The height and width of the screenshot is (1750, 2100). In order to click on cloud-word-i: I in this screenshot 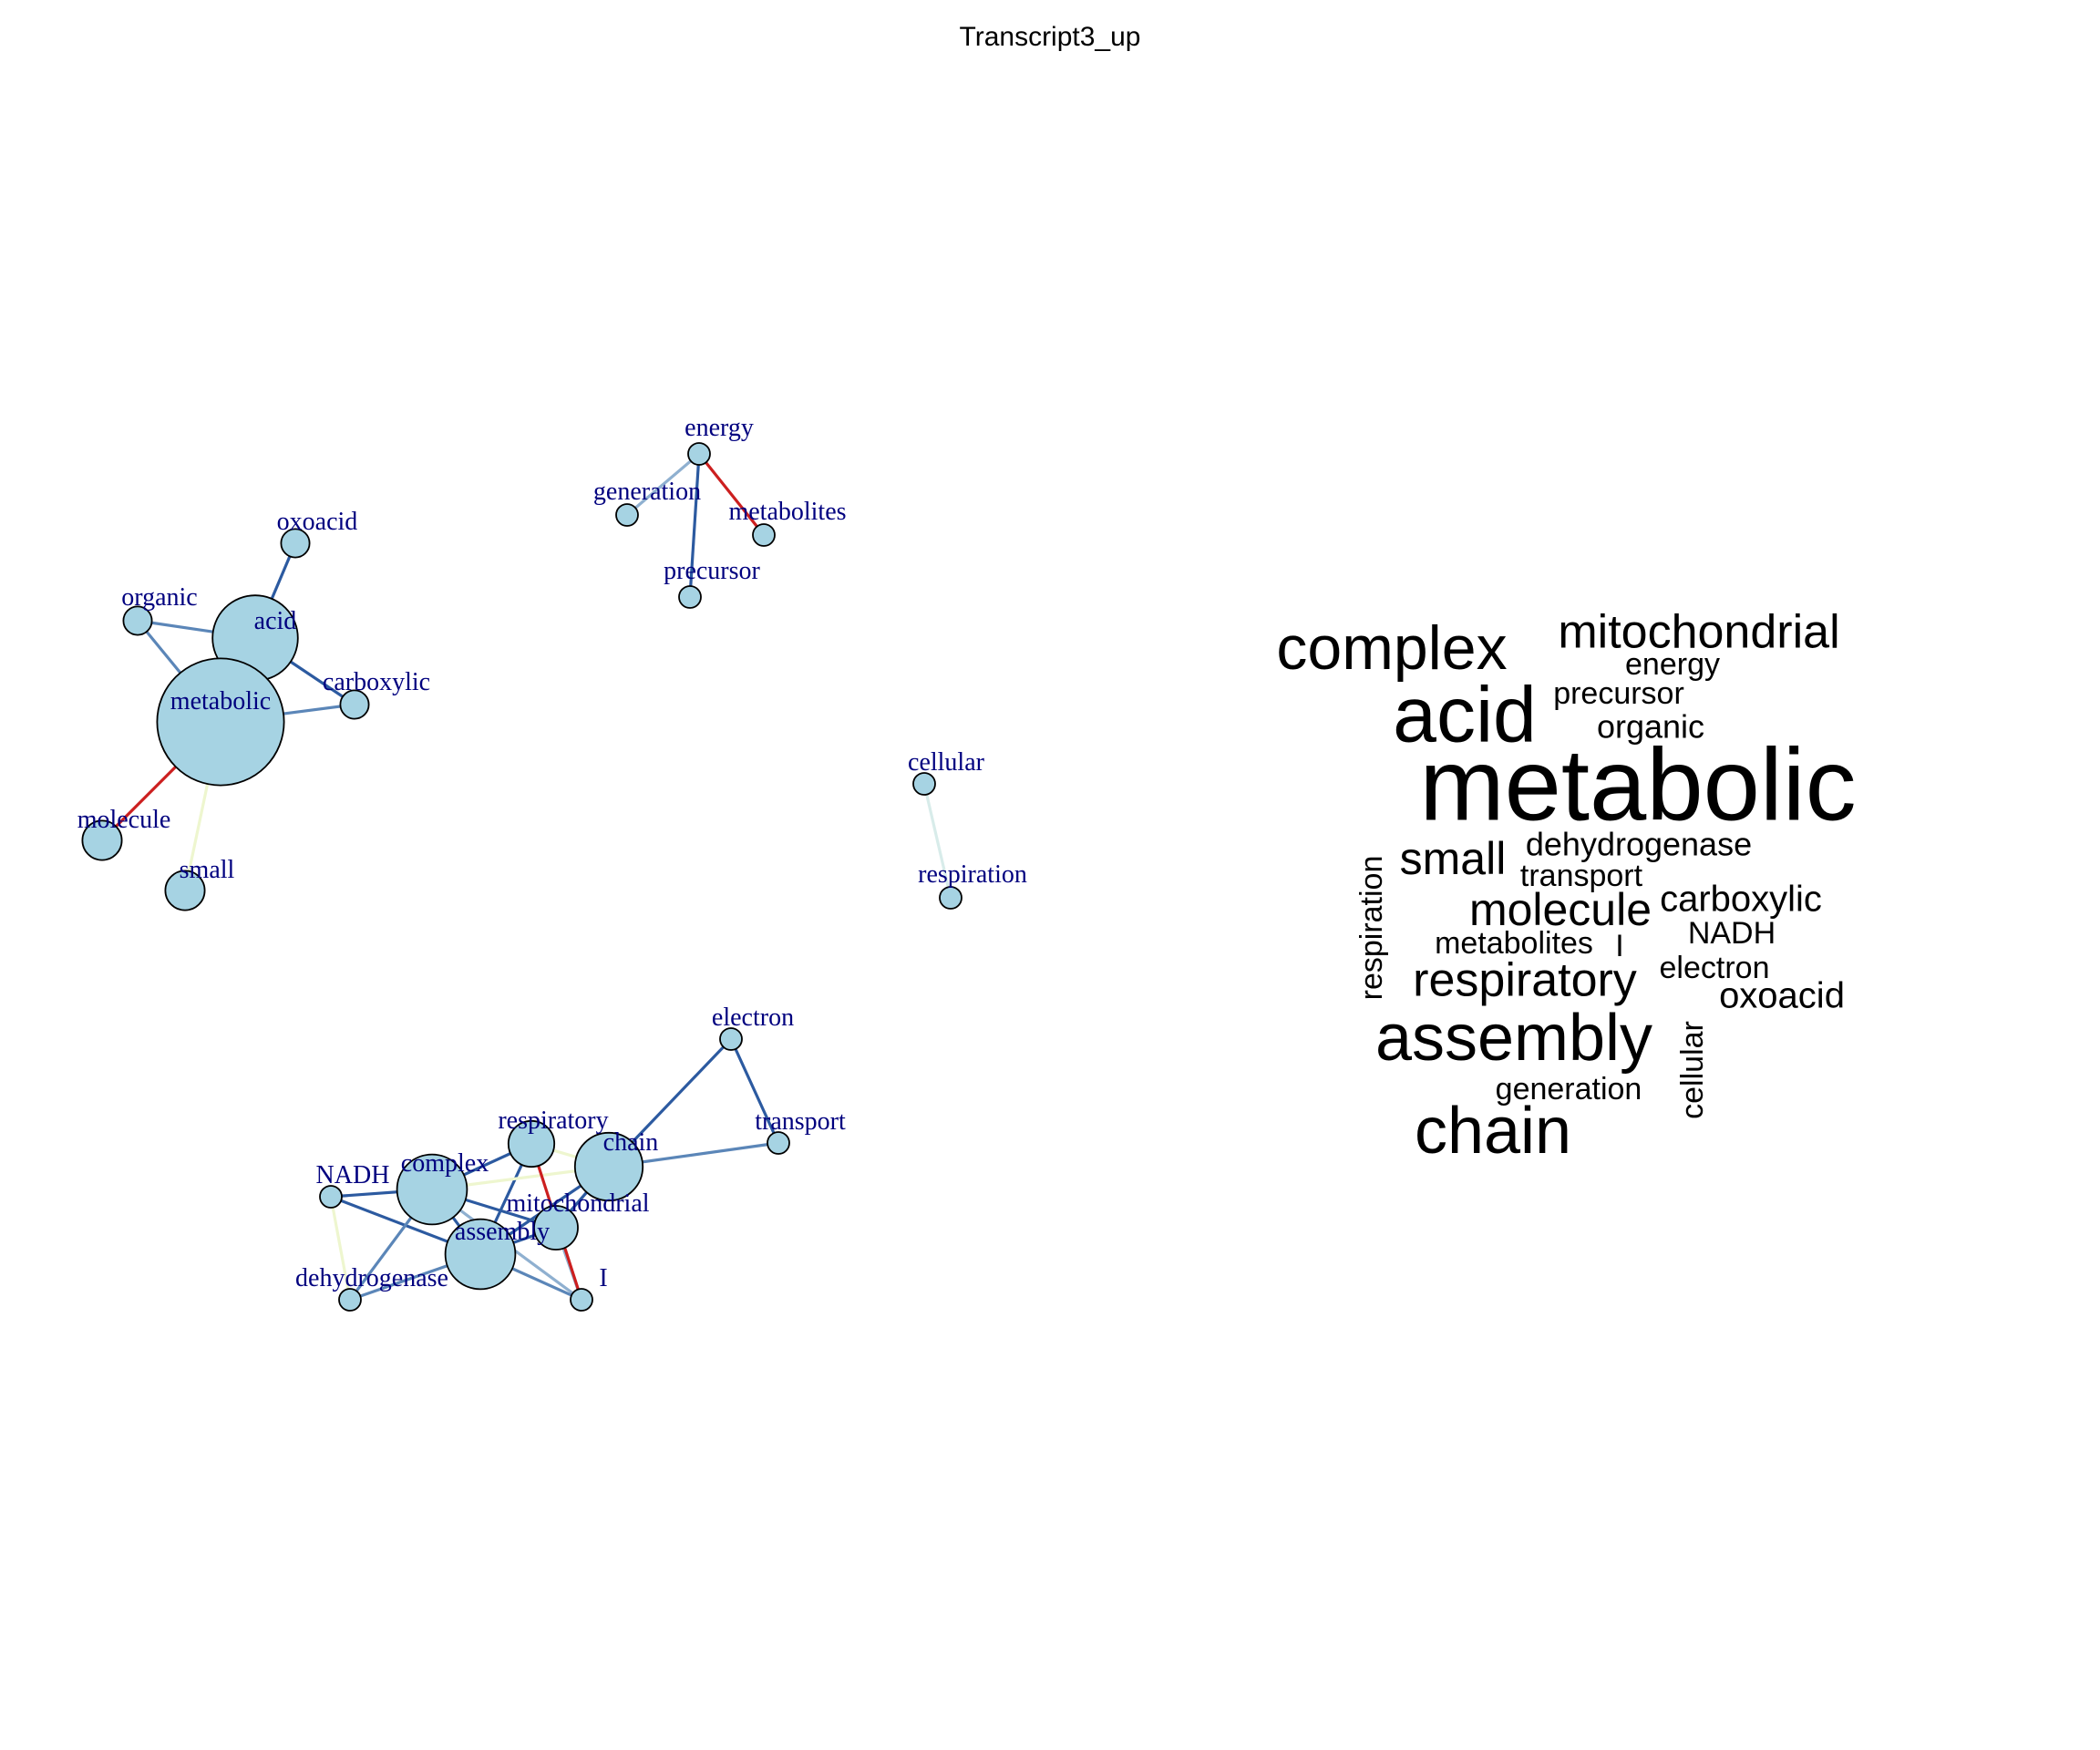, I will do `click(1619, 946)`.